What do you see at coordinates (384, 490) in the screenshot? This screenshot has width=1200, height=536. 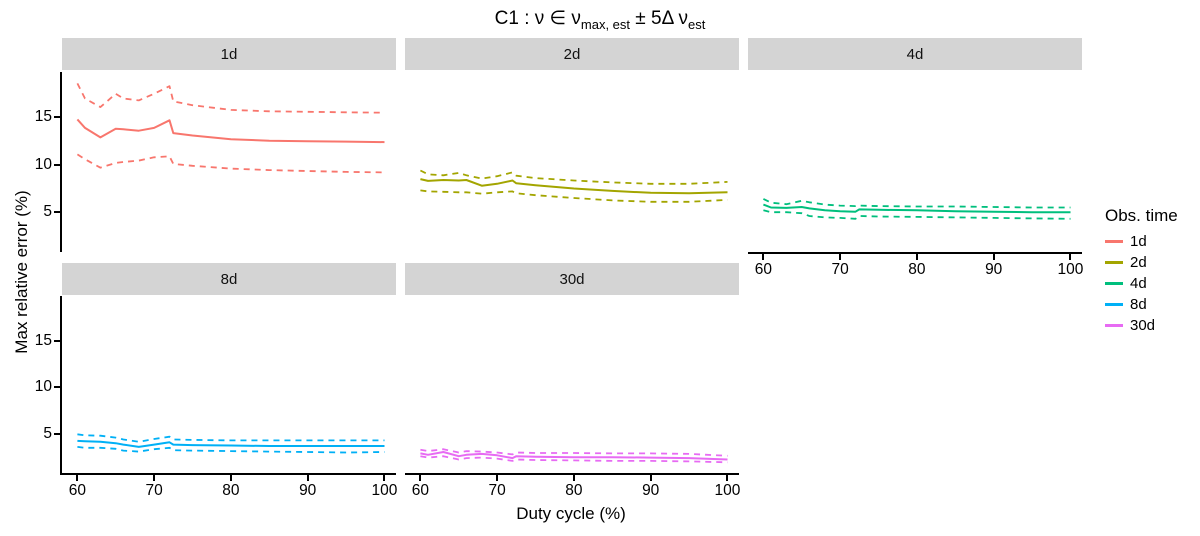 I see `x-tick-label-8d-100: 100` at bounding box center [384, 490].